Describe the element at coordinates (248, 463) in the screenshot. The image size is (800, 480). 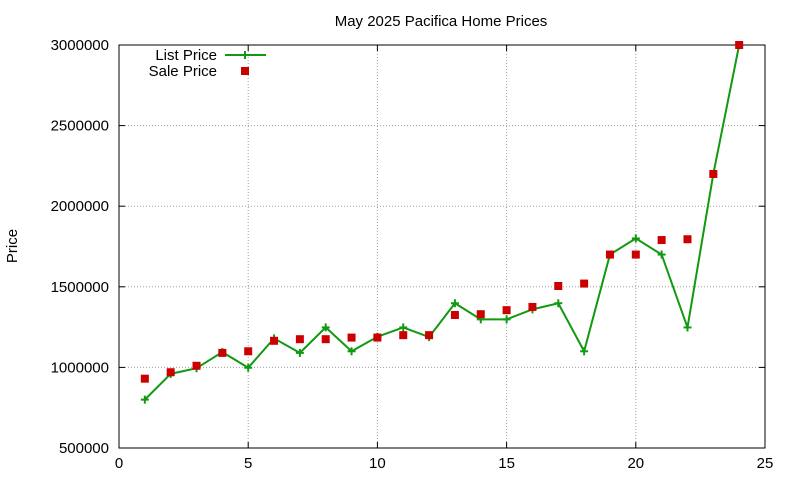
I see `x-tick-label: 5` at that location.